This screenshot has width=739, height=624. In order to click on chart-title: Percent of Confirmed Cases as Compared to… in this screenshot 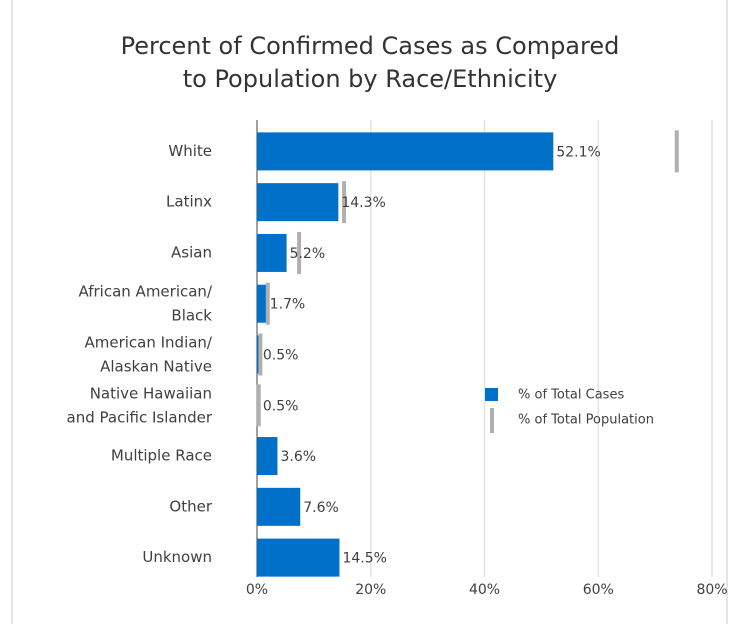, I will do `click(370, 62)`.